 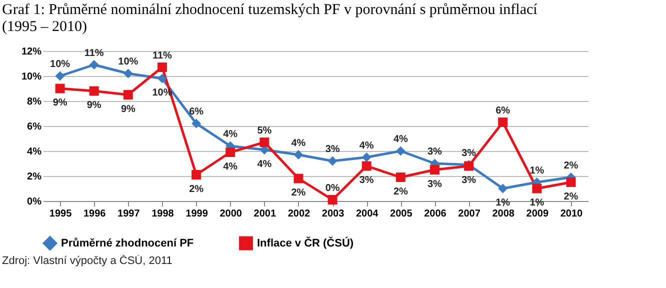 I want to click on x-tick-label: 2009, so click(x=537, y=214).